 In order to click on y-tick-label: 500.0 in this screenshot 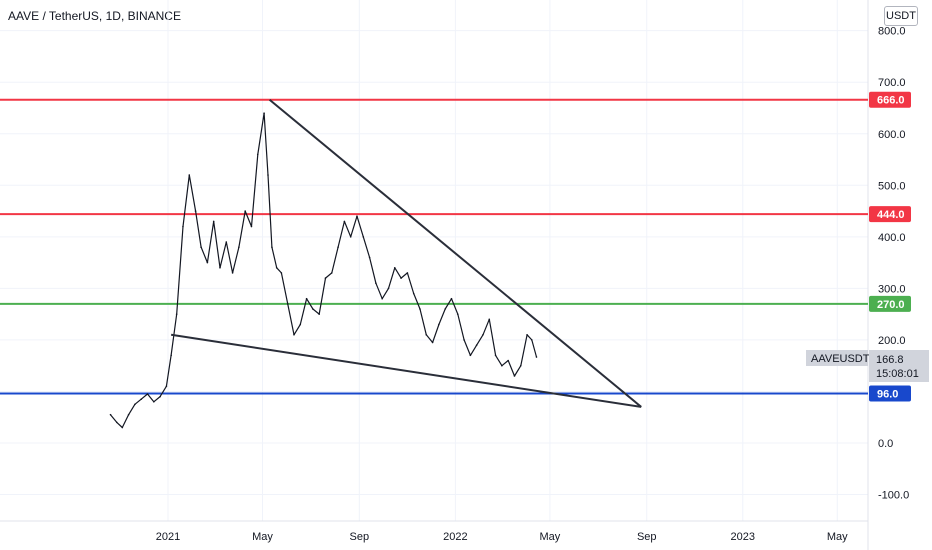, I will do `click(892, 186)`.